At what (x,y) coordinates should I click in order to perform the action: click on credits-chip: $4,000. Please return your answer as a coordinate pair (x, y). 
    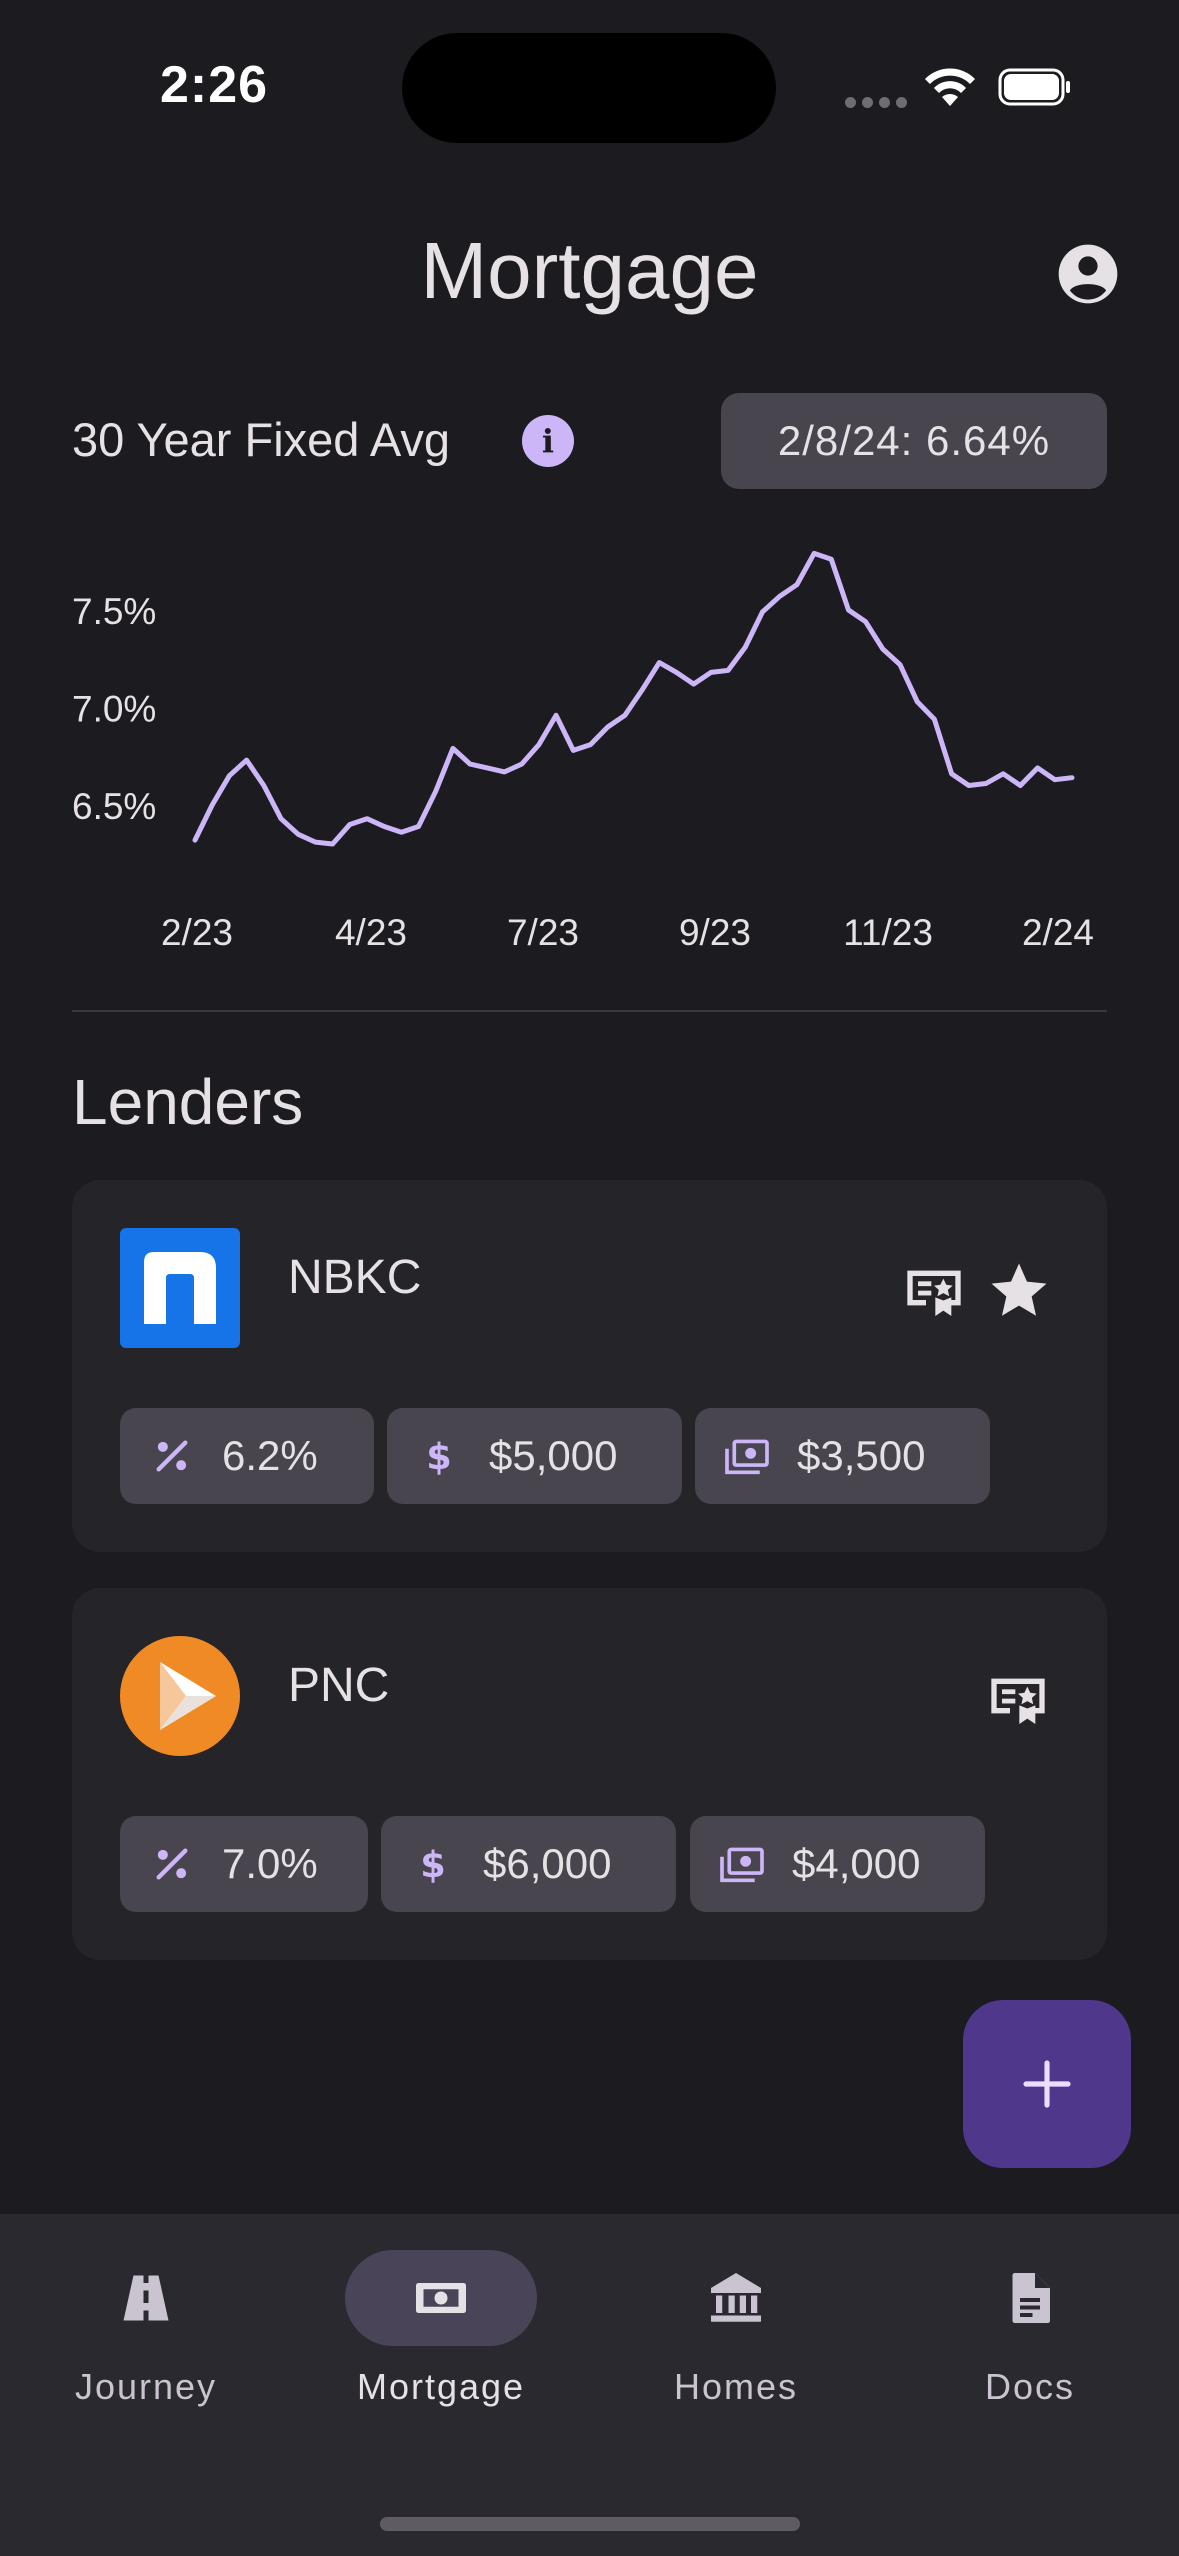
    Looking at the image, I should click on (837, 1864).